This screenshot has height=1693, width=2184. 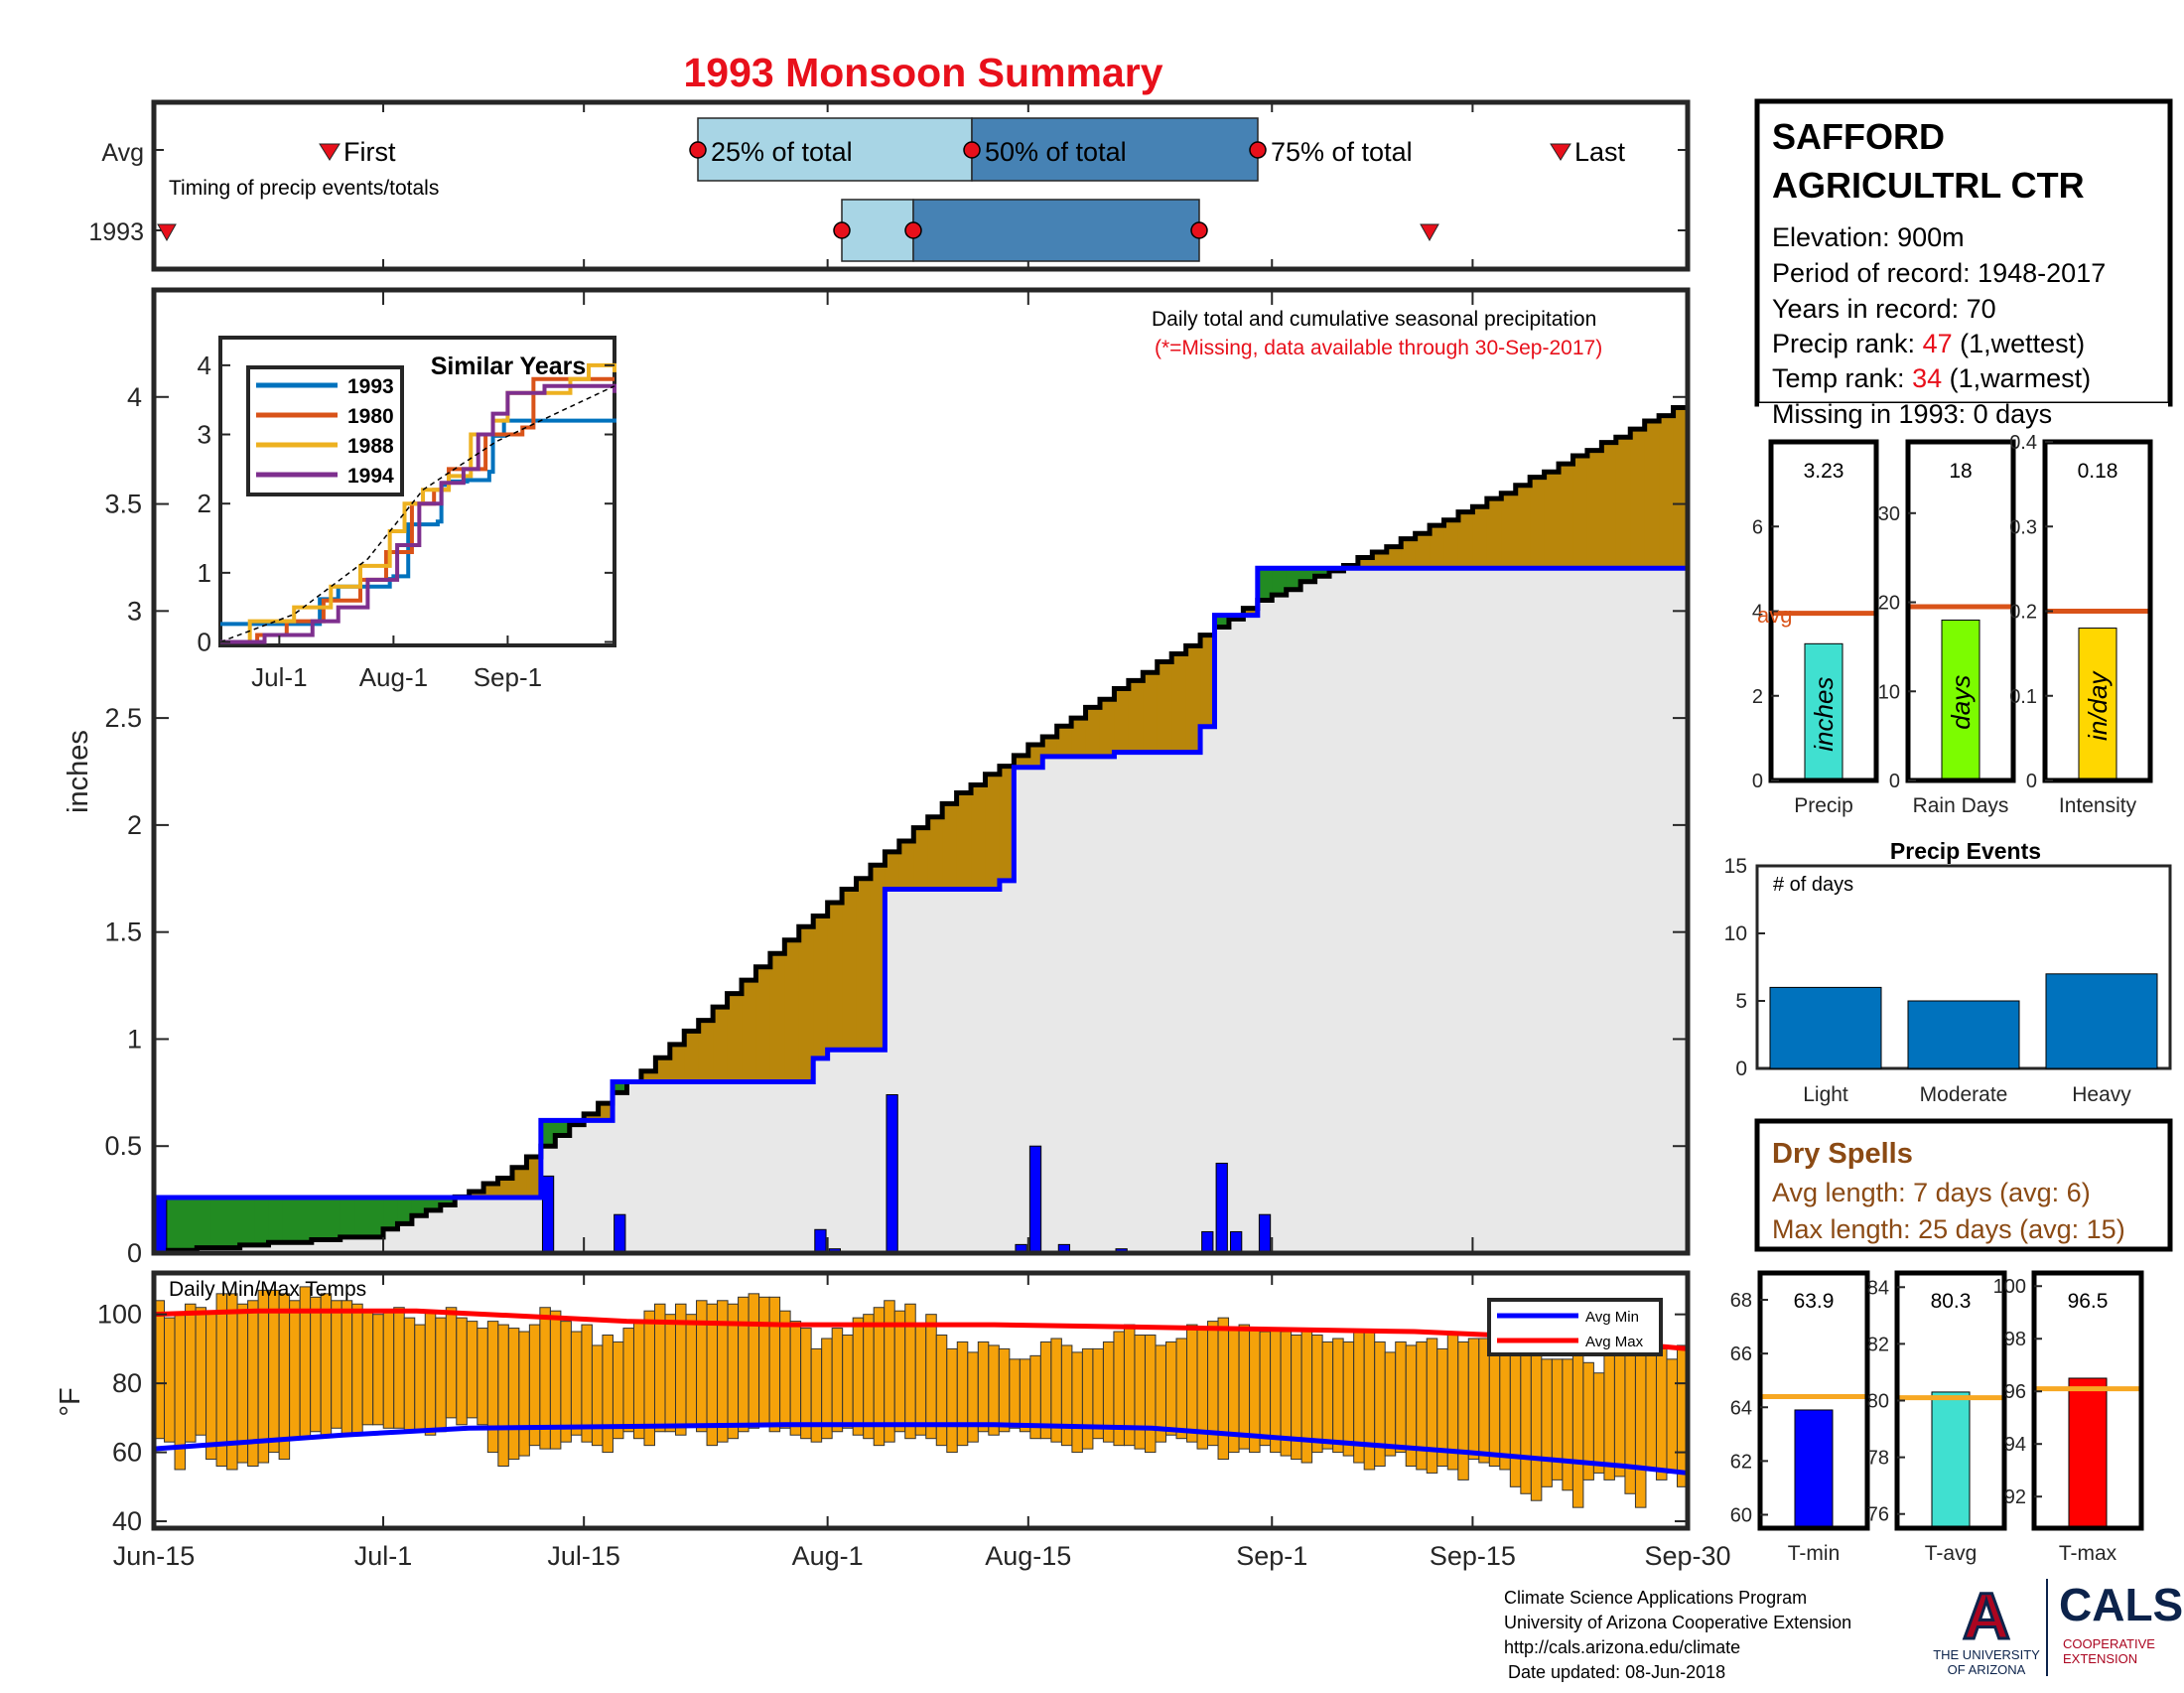 I want to click on inset-plot: 0 1 2 3 4 Jul-1 Aug-1 Sep-1, so click(x=407, y=521).